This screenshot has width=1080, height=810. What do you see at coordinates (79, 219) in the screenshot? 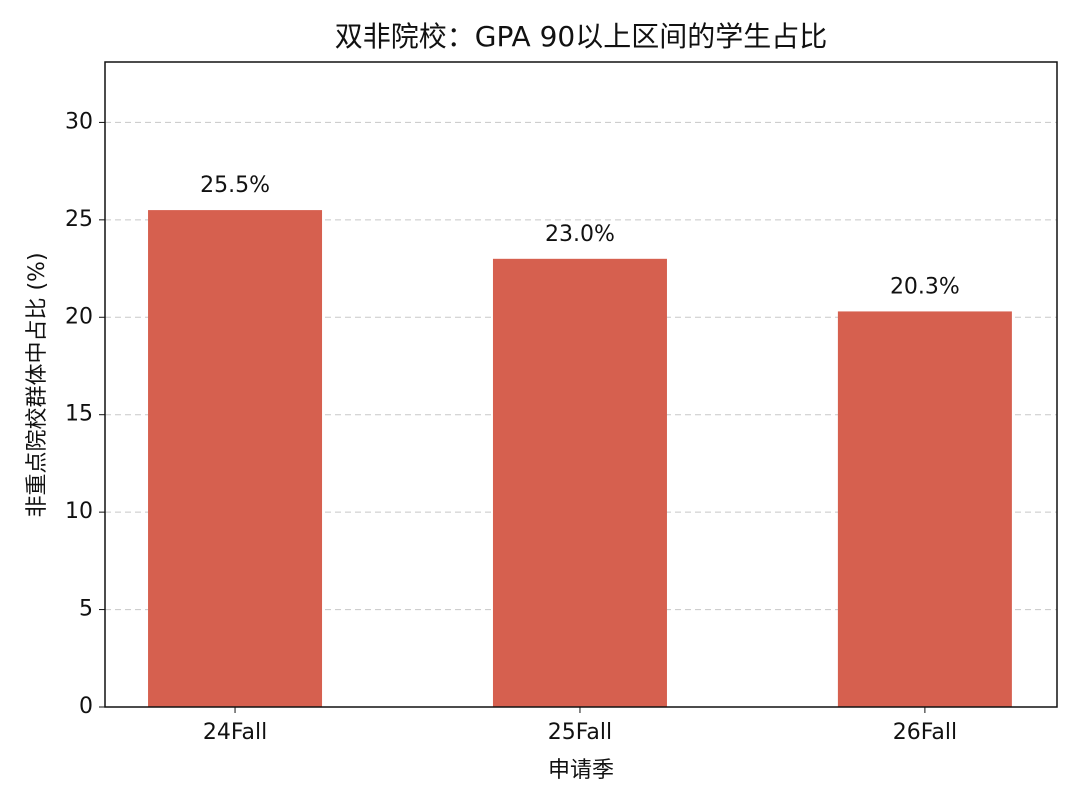
I see `y-tick-label: 25` at bounding box center [79, 219].